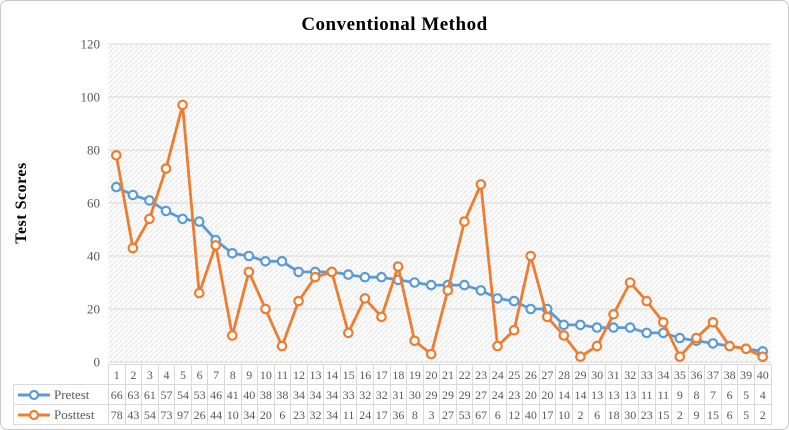 This screenshot has height=430, width=789. Describe the element at coordinates (166, 414) in the screenshot. I see `posttest-value-cell: 73` at that location.